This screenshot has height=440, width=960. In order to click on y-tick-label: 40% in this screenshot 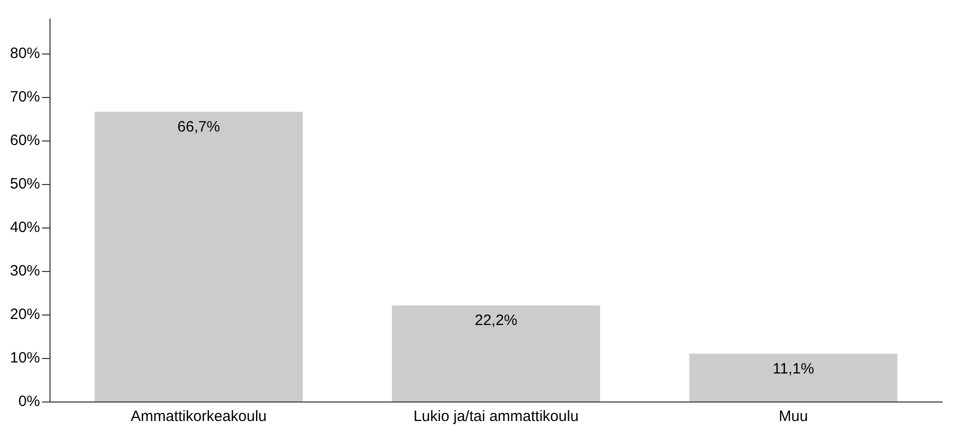, I will do `click(25, 227)`.